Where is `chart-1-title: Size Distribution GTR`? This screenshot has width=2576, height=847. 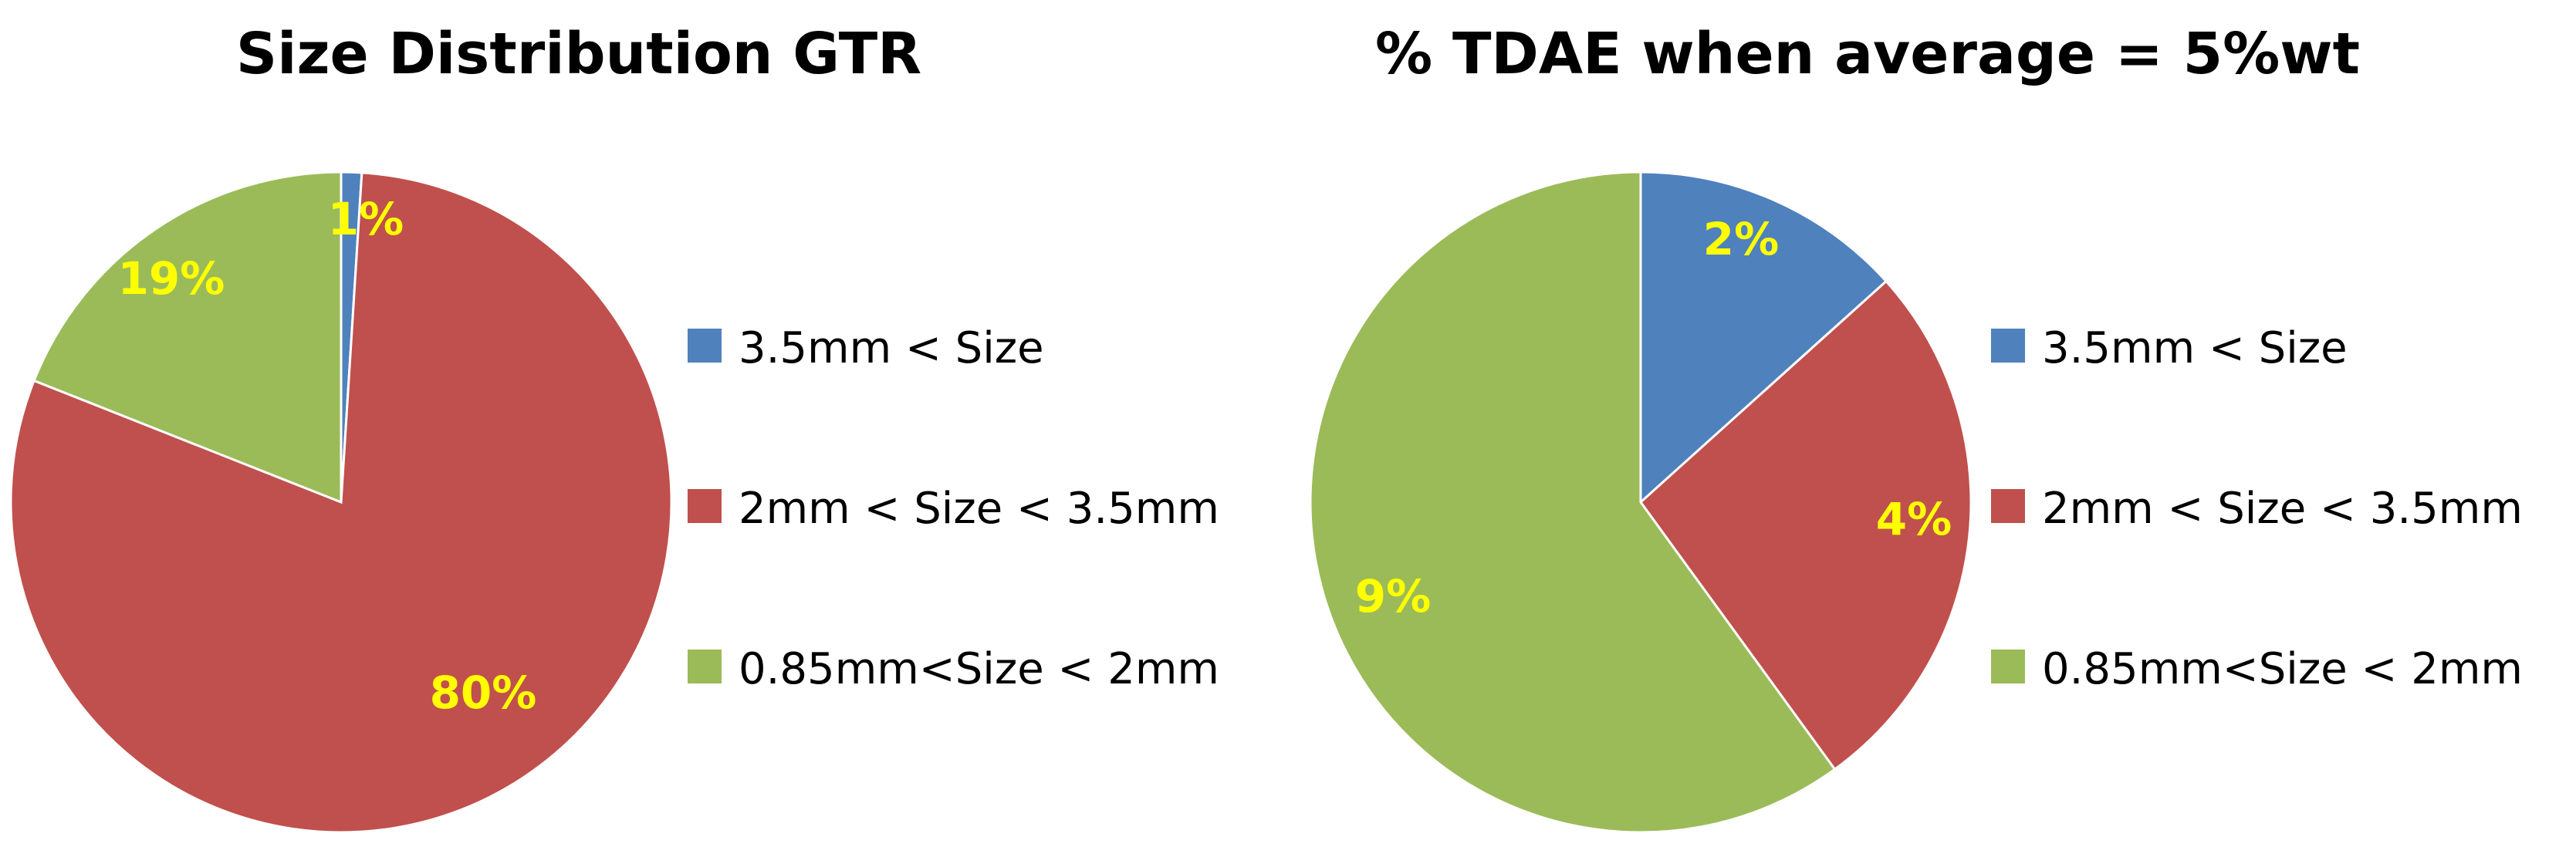
chart-1-title: Size Distribution GTR is located at coordinates (578, 54).